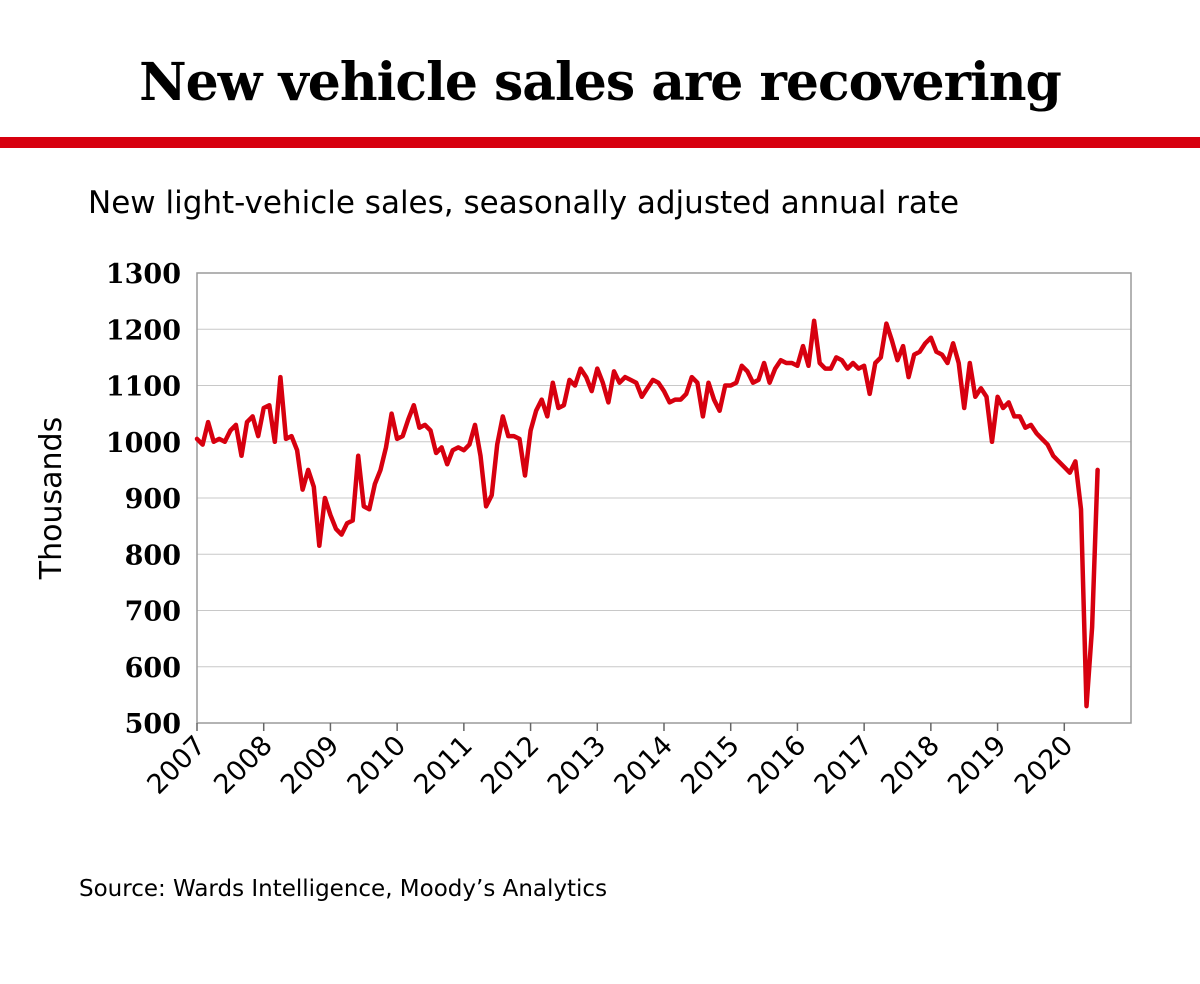  I want to click on title-rule, so click(600, 142).